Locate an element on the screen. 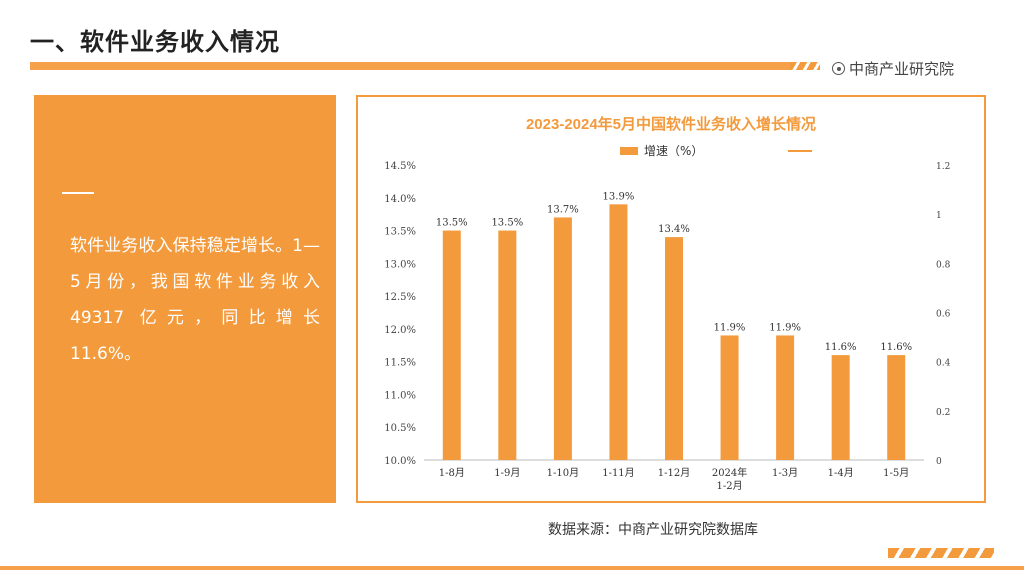 The width and height of the screenshot is (1024, 576). bar-data-label: 13.7% is located at coordinates (563, 209).